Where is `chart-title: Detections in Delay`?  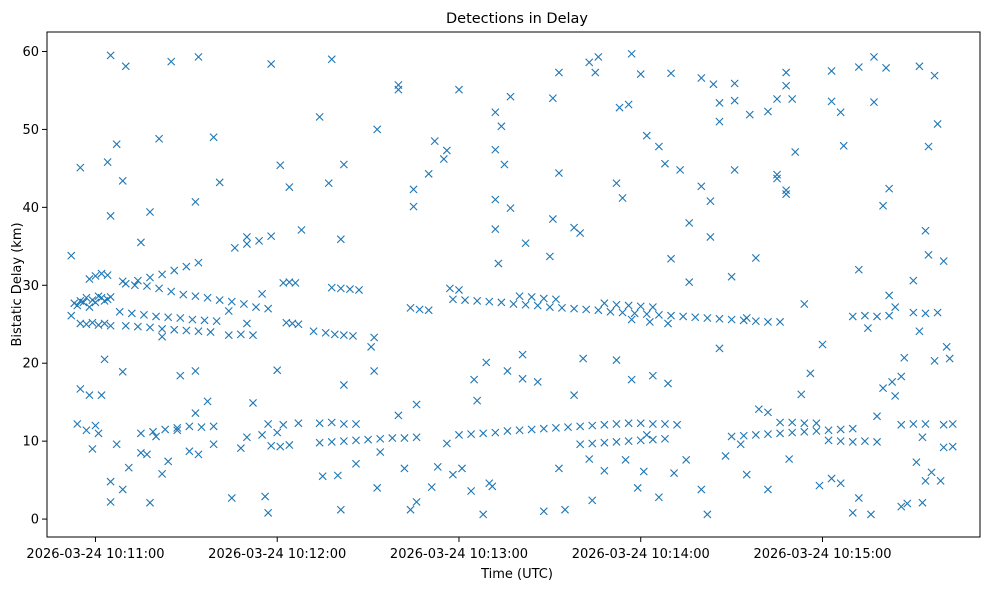
chart-title: Detections in Delay is located at coordinates (517, 19).